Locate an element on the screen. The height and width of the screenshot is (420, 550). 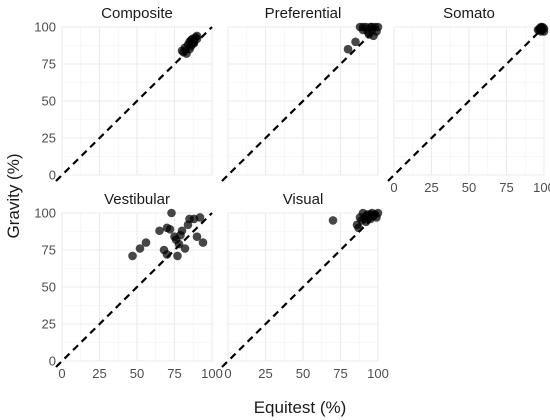
panel-composite: Composite 0 25 50 75 100 is located at coordinates (123, 94).